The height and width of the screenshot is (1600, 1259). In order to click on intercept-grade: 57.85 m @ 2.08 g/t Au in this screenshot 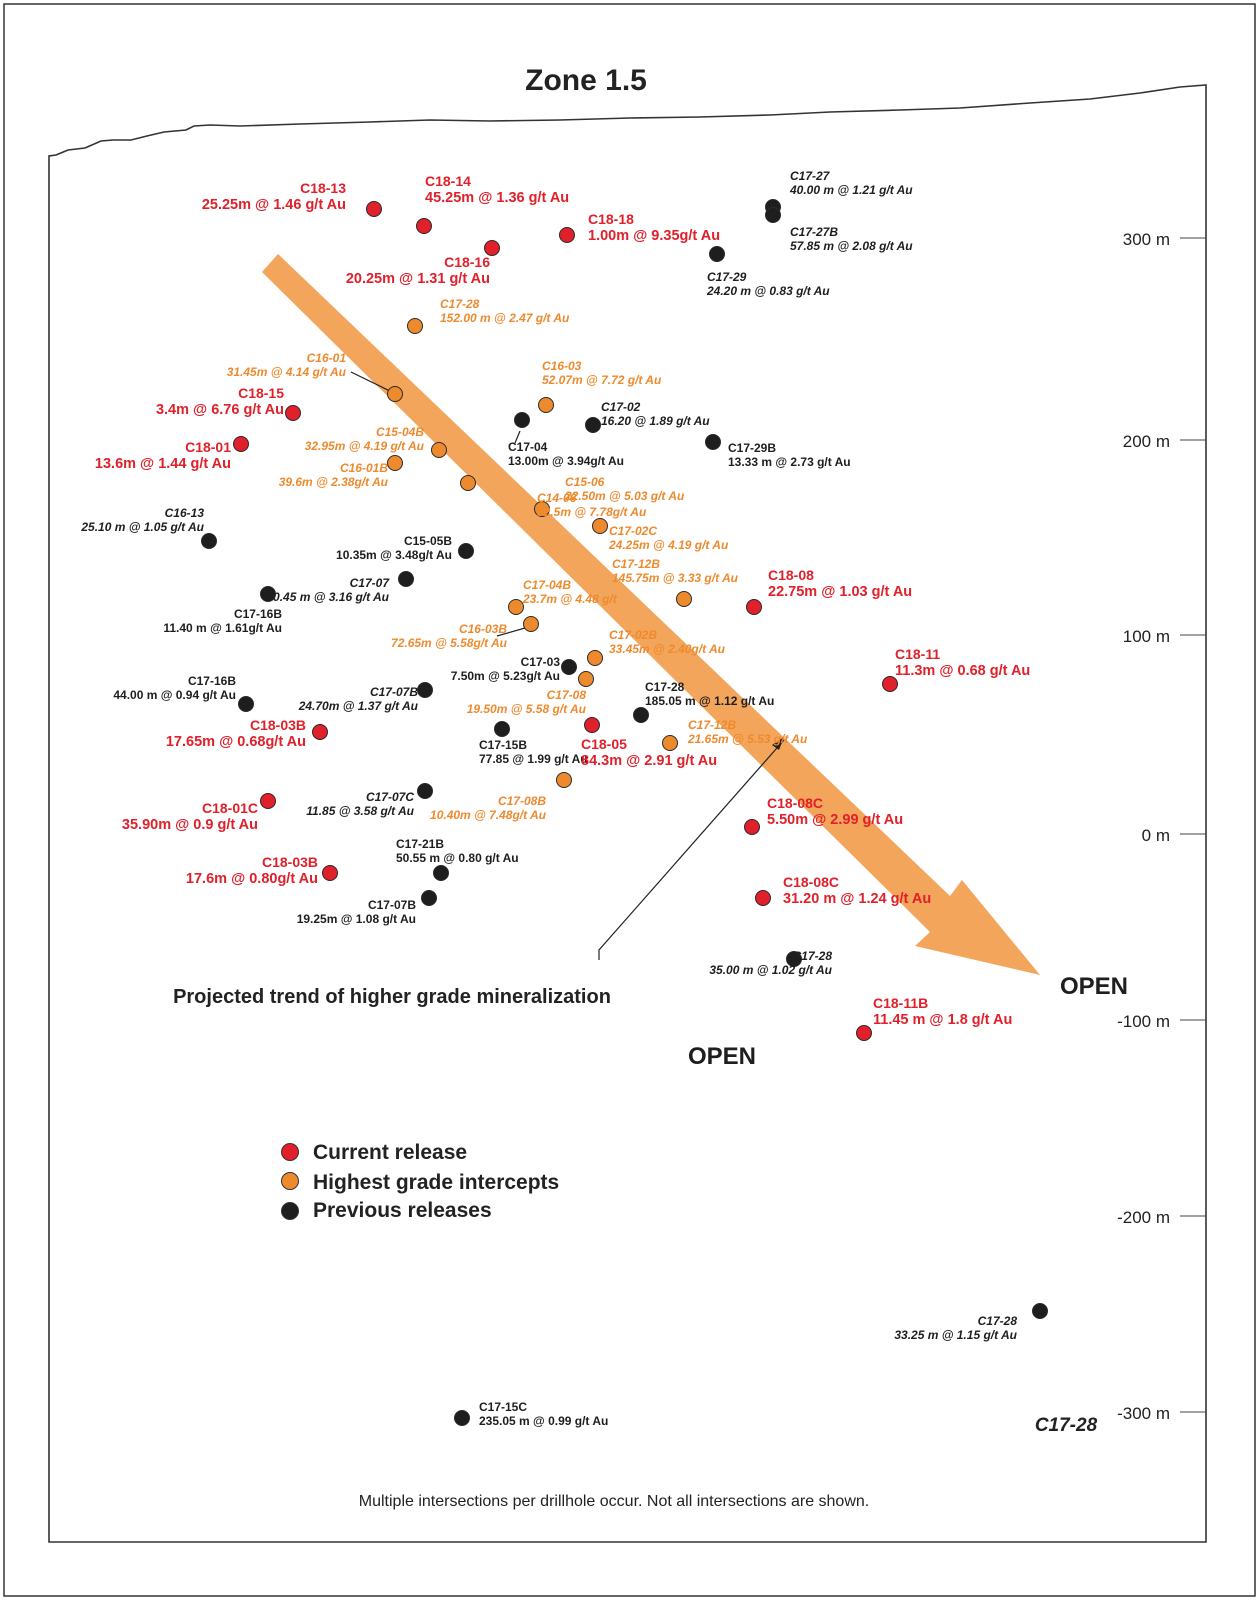, I will do `click(851, 246)`.